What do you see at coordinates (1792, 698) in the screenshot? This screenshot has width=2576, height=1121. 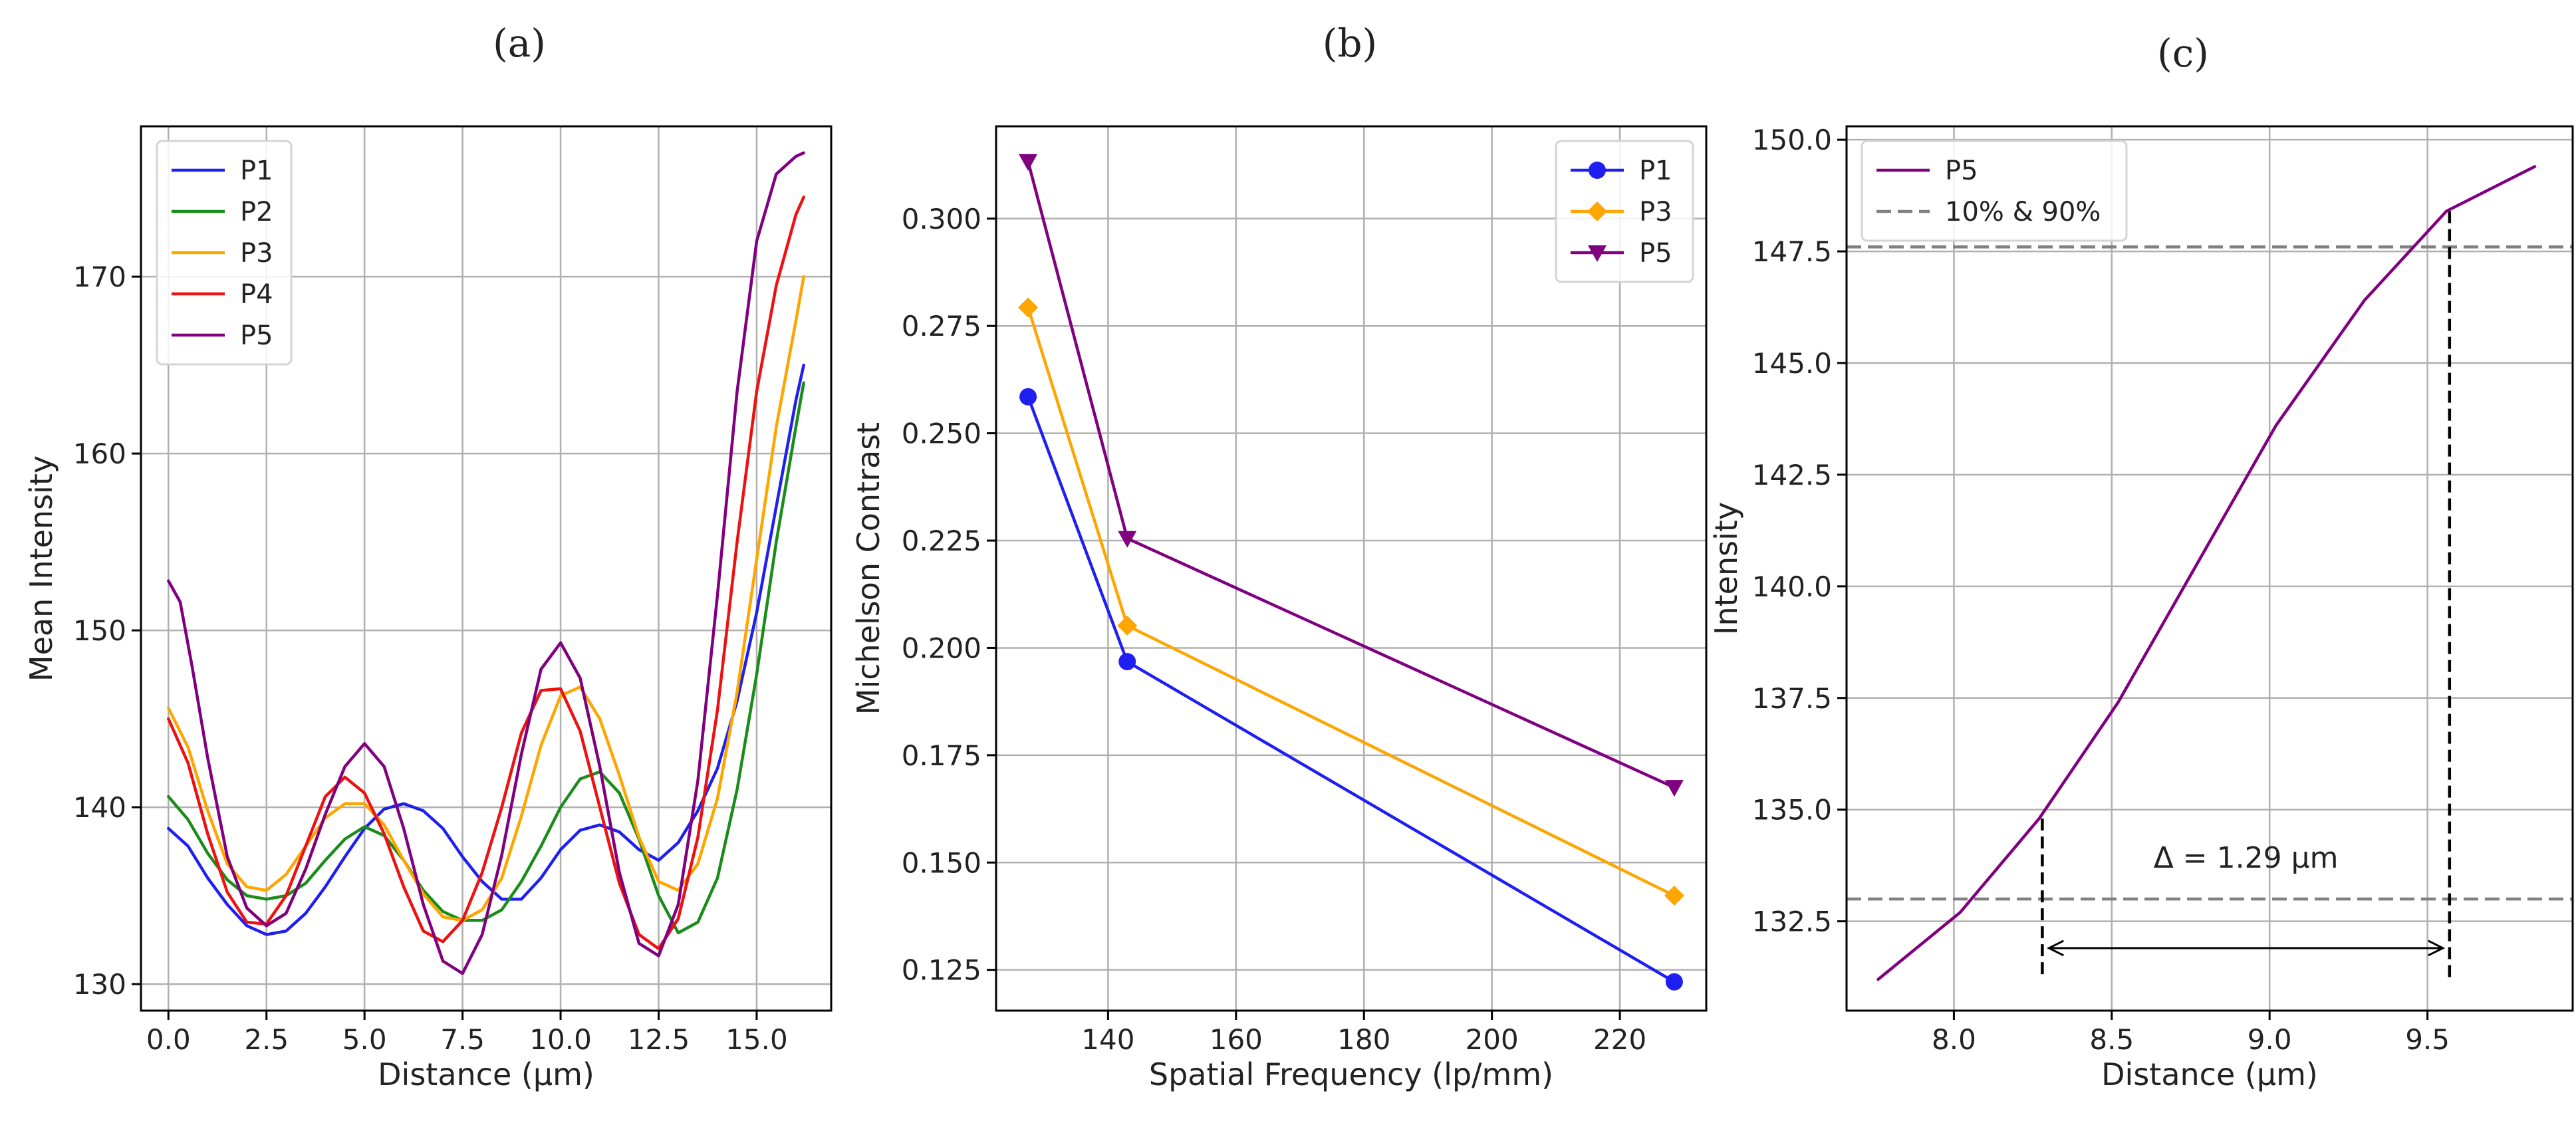 I see `y-tick-label: 137.5` at bounding box center [1792, 698].